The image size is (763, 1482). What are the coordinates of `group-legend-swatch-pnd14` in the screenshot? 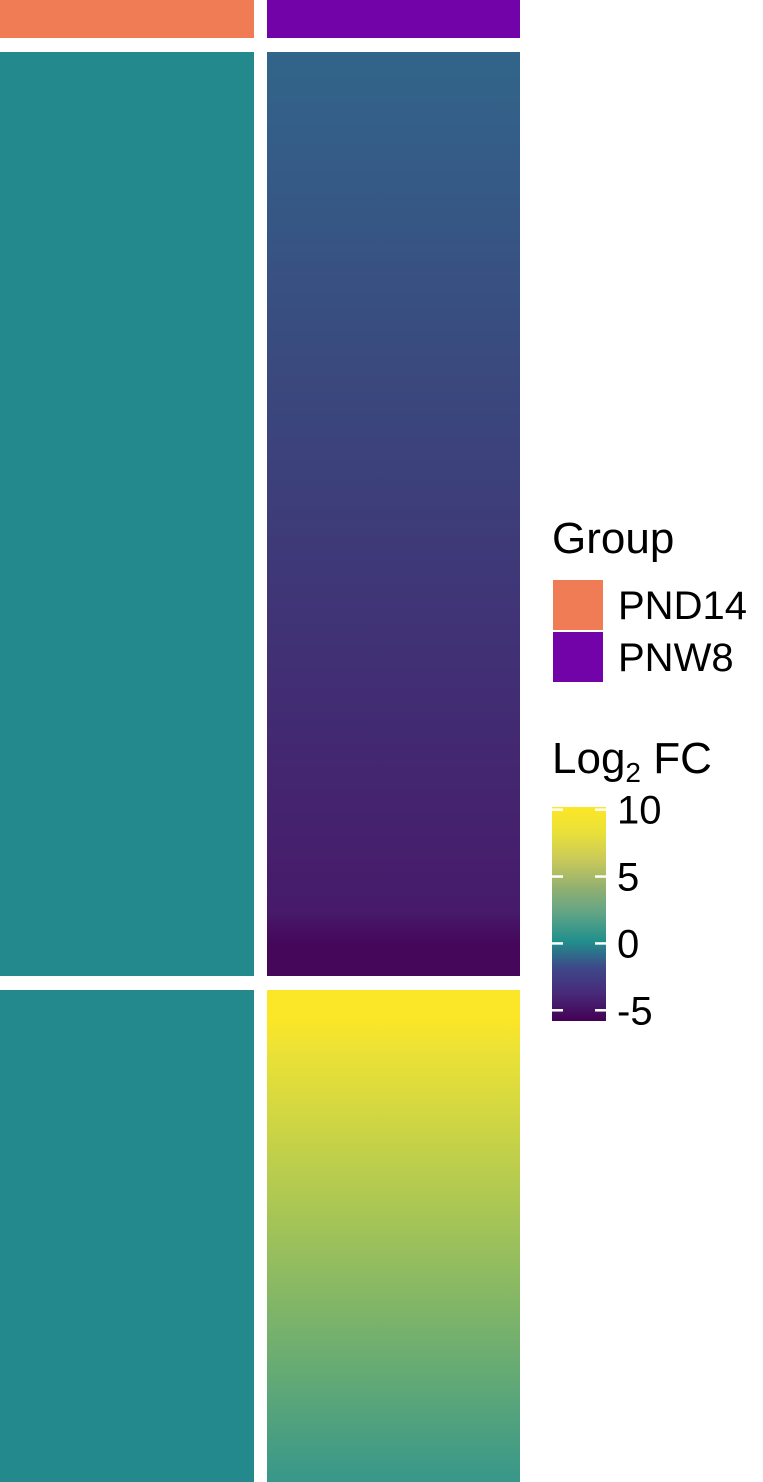 It's located at (578, 605).